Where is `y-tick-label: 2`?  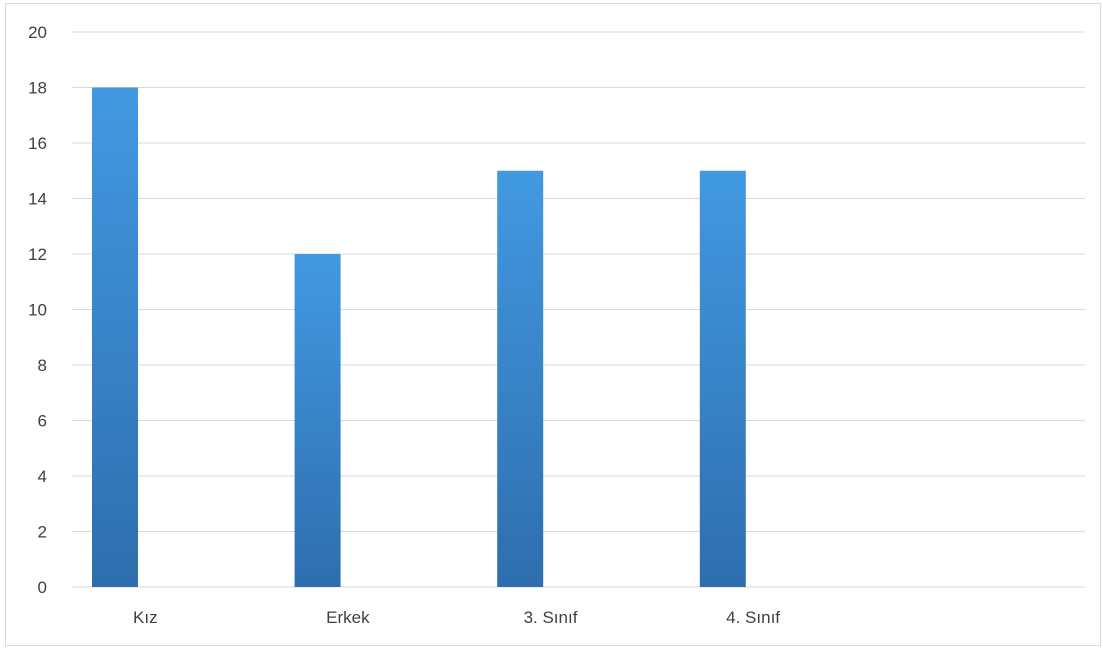 y-tick-label: 2 is located at coordinates (42, 532).